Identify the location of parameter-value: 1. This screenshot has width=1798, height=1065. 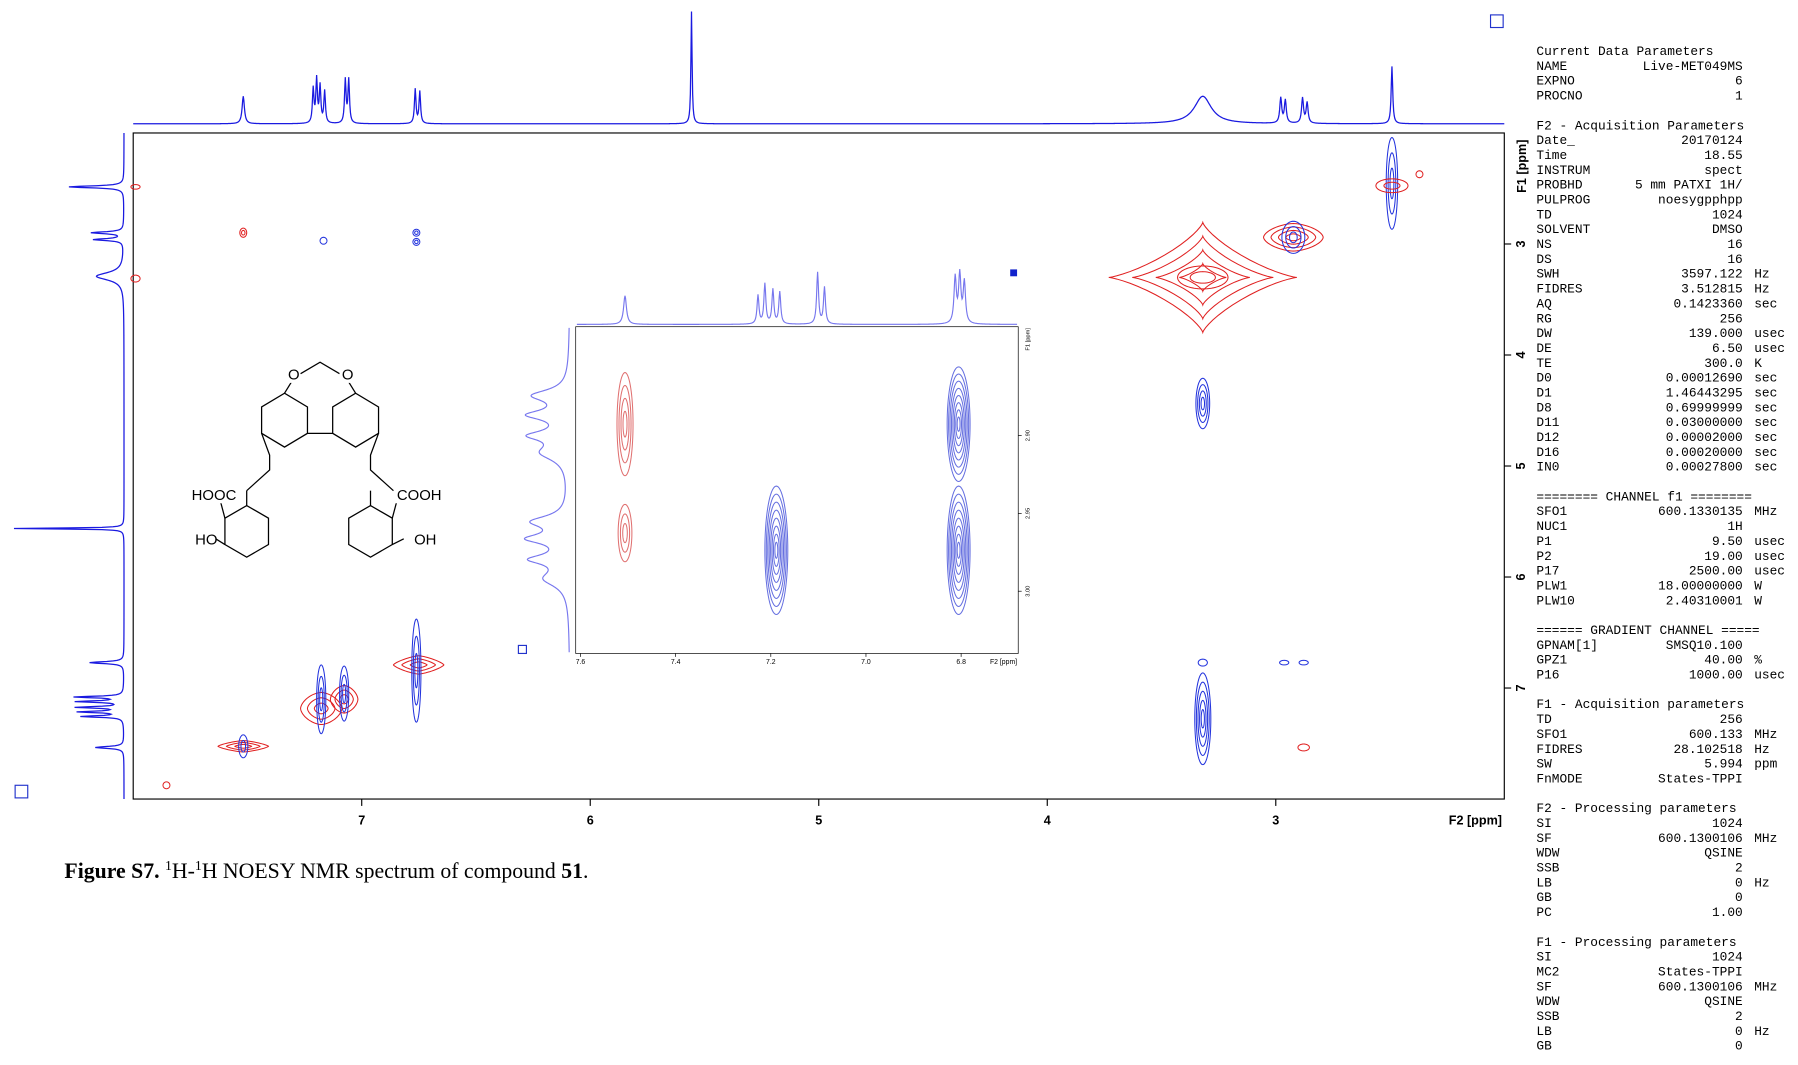
(1739, 96).